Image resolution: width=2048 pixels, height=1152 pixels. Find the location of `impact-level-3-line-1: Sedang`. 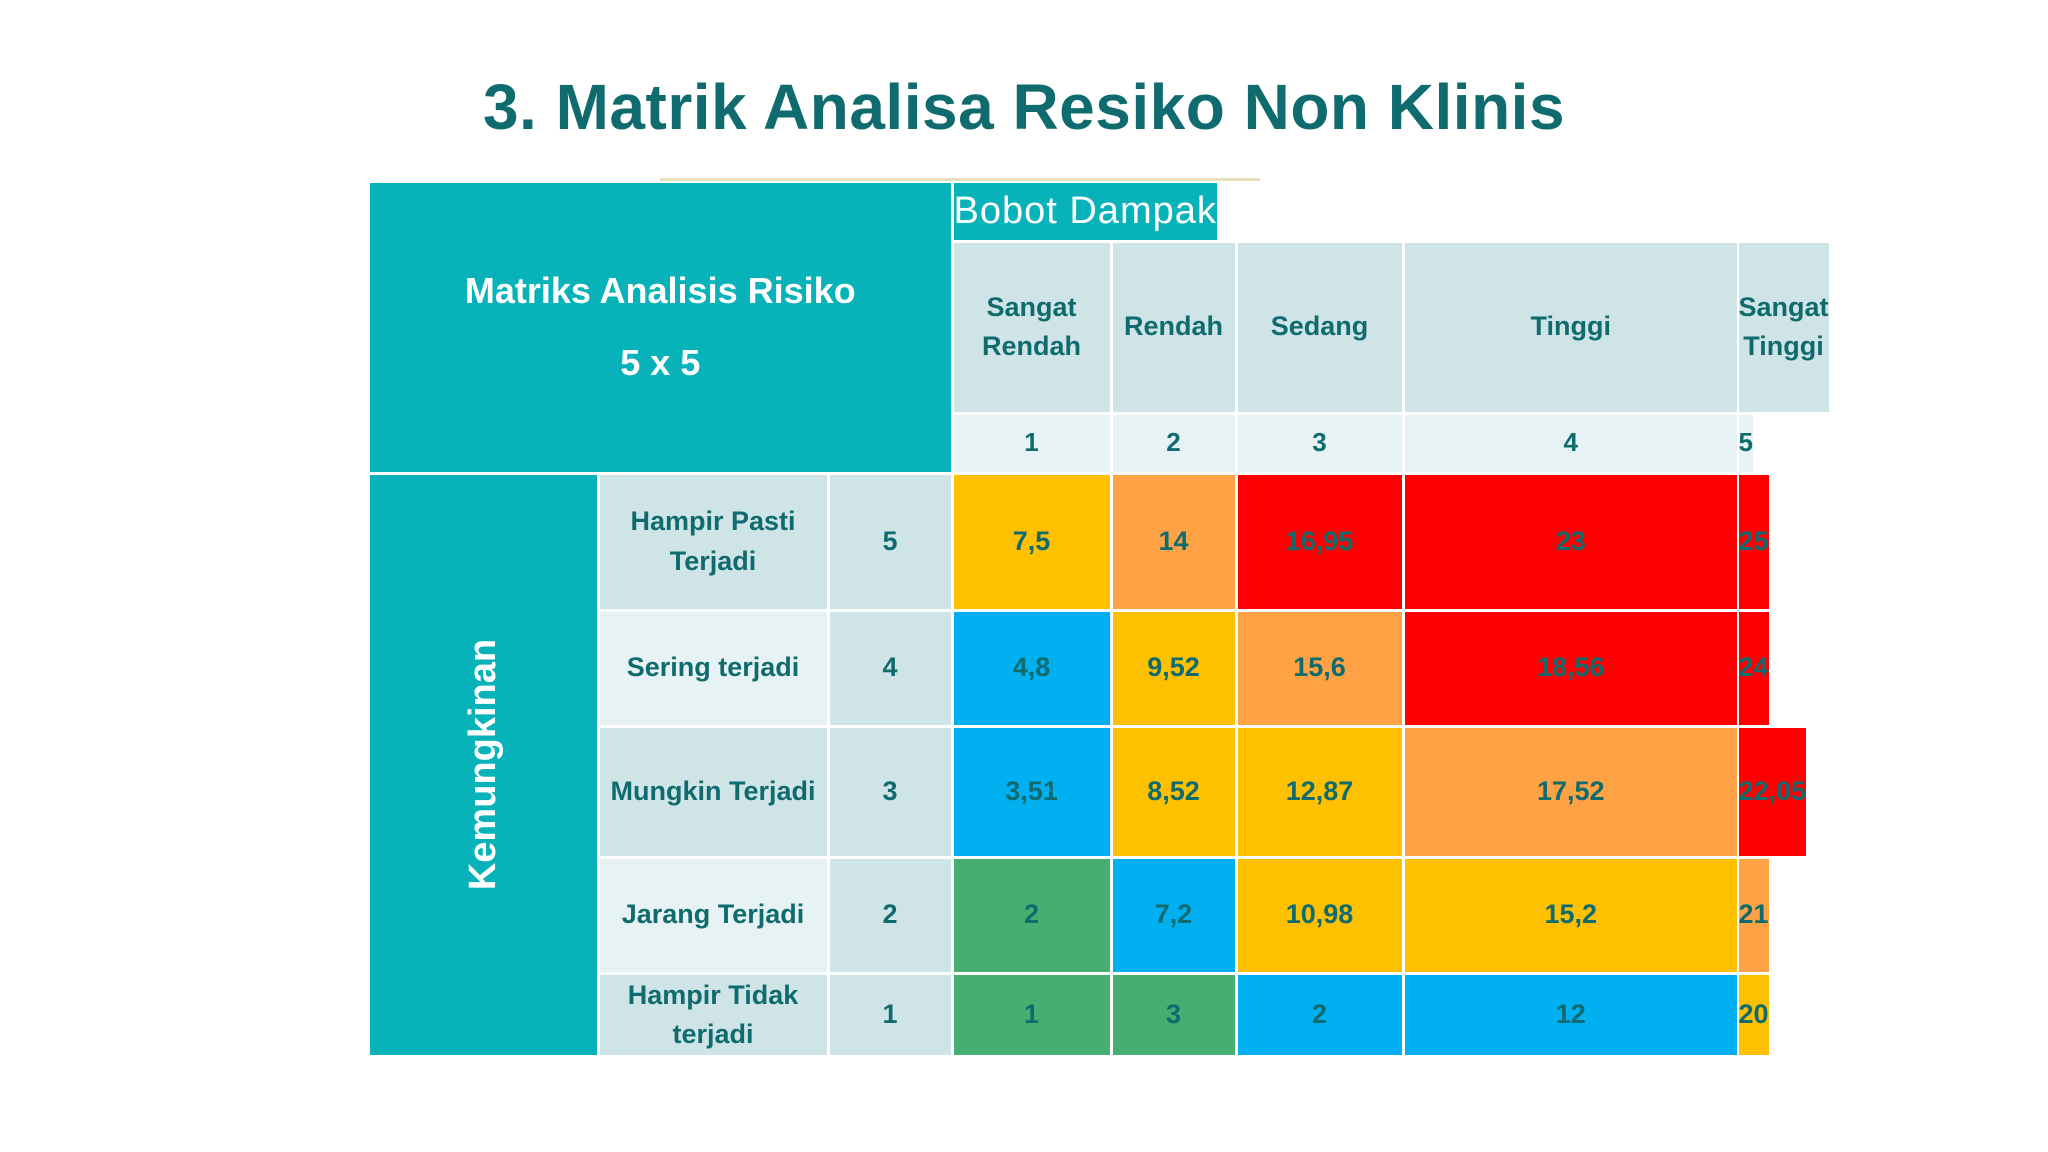

impact-level-3-line-1: Sedang is located at coordinates (1319, 326).